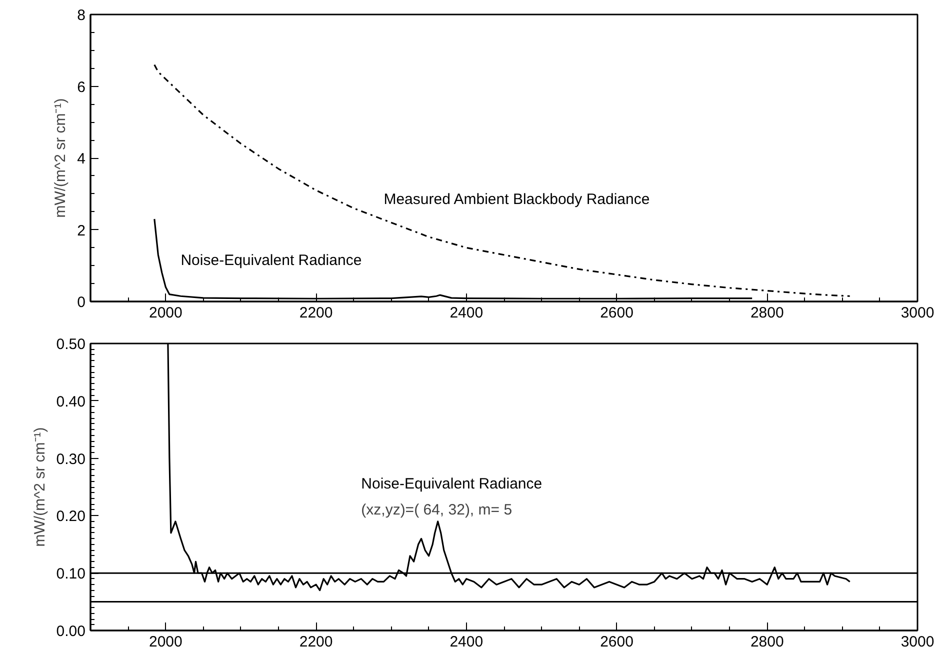 The height and width of the screenshot is (658, 937). I want to click on series-label: Measured Ambient Blackbody Radiance, so click(517, 199).